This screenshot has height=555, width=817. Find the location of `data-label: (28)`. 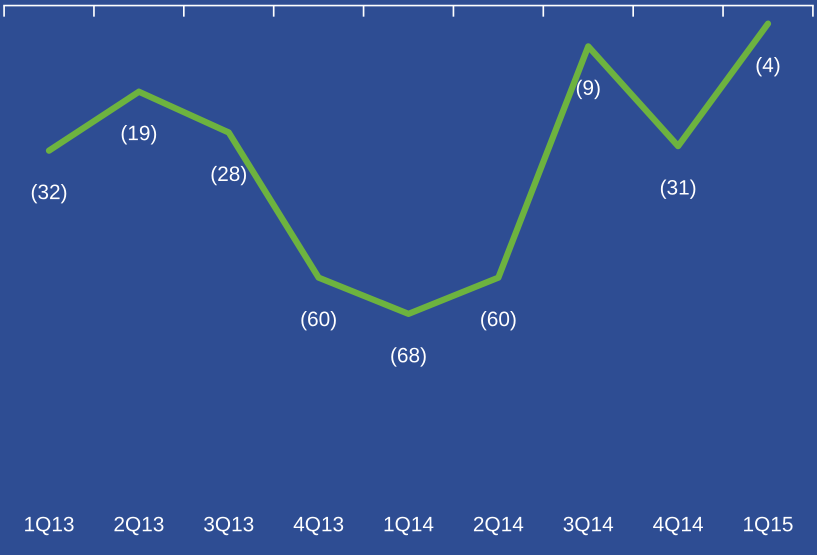

data-label: (28) is located at coordinates (229, 176).